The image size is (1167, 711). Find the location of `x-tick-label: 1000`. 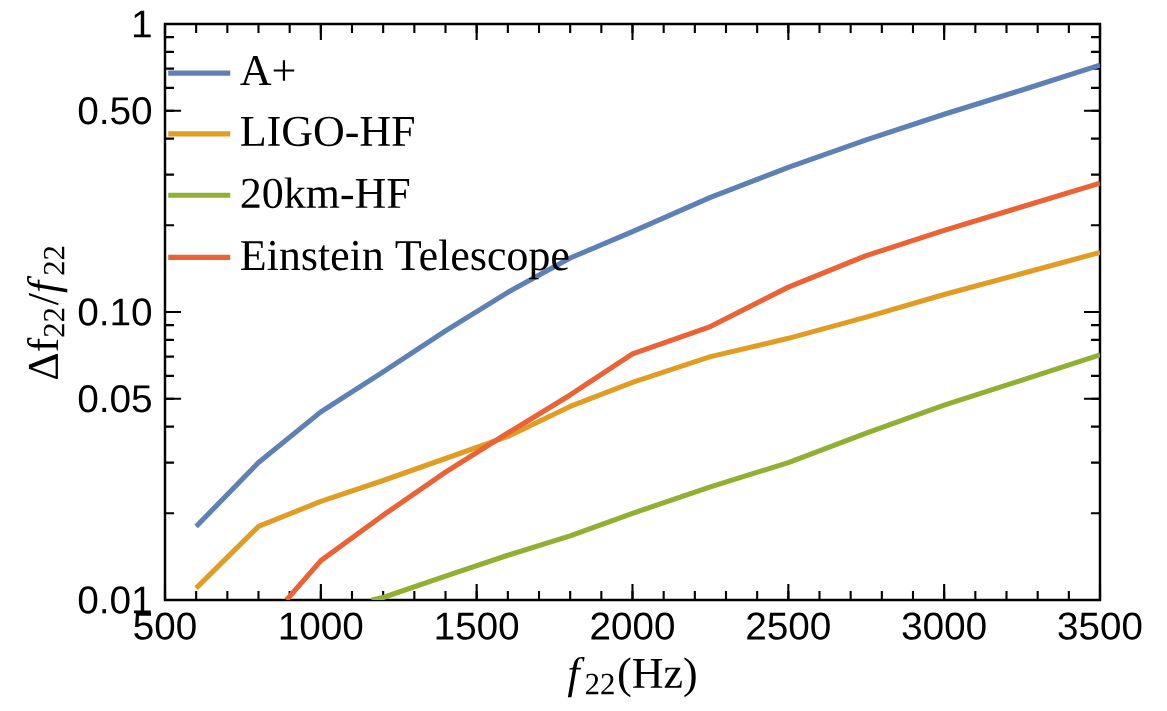

x-tick-label: 1000 is located at coordinates (321, 626).